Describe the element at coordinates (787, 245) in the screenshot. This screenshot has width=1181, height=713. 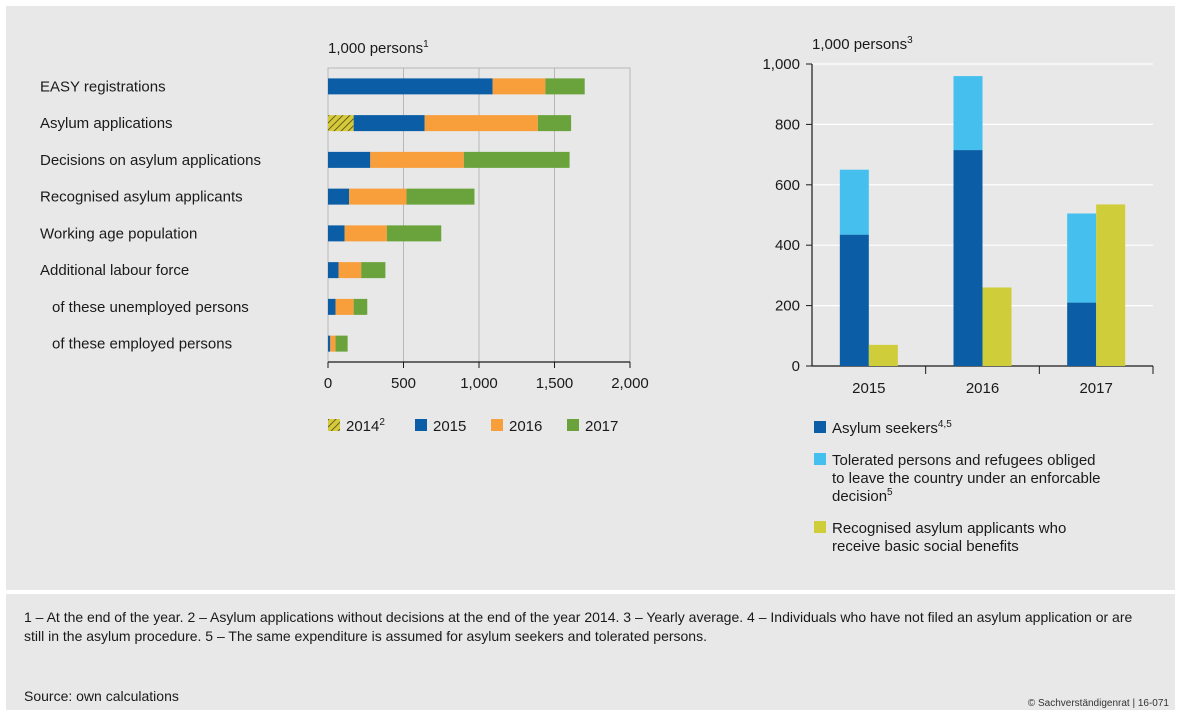
I see `right-y-tick-label: 400` at that location.